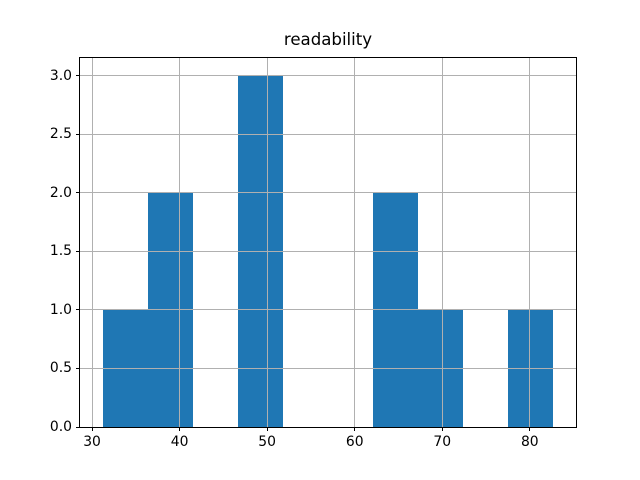 This screenshot has height=480, width=640. Describe the element at coordinates (442, 442) in the screenshot. I see `x-tick-label: 70` at that location.